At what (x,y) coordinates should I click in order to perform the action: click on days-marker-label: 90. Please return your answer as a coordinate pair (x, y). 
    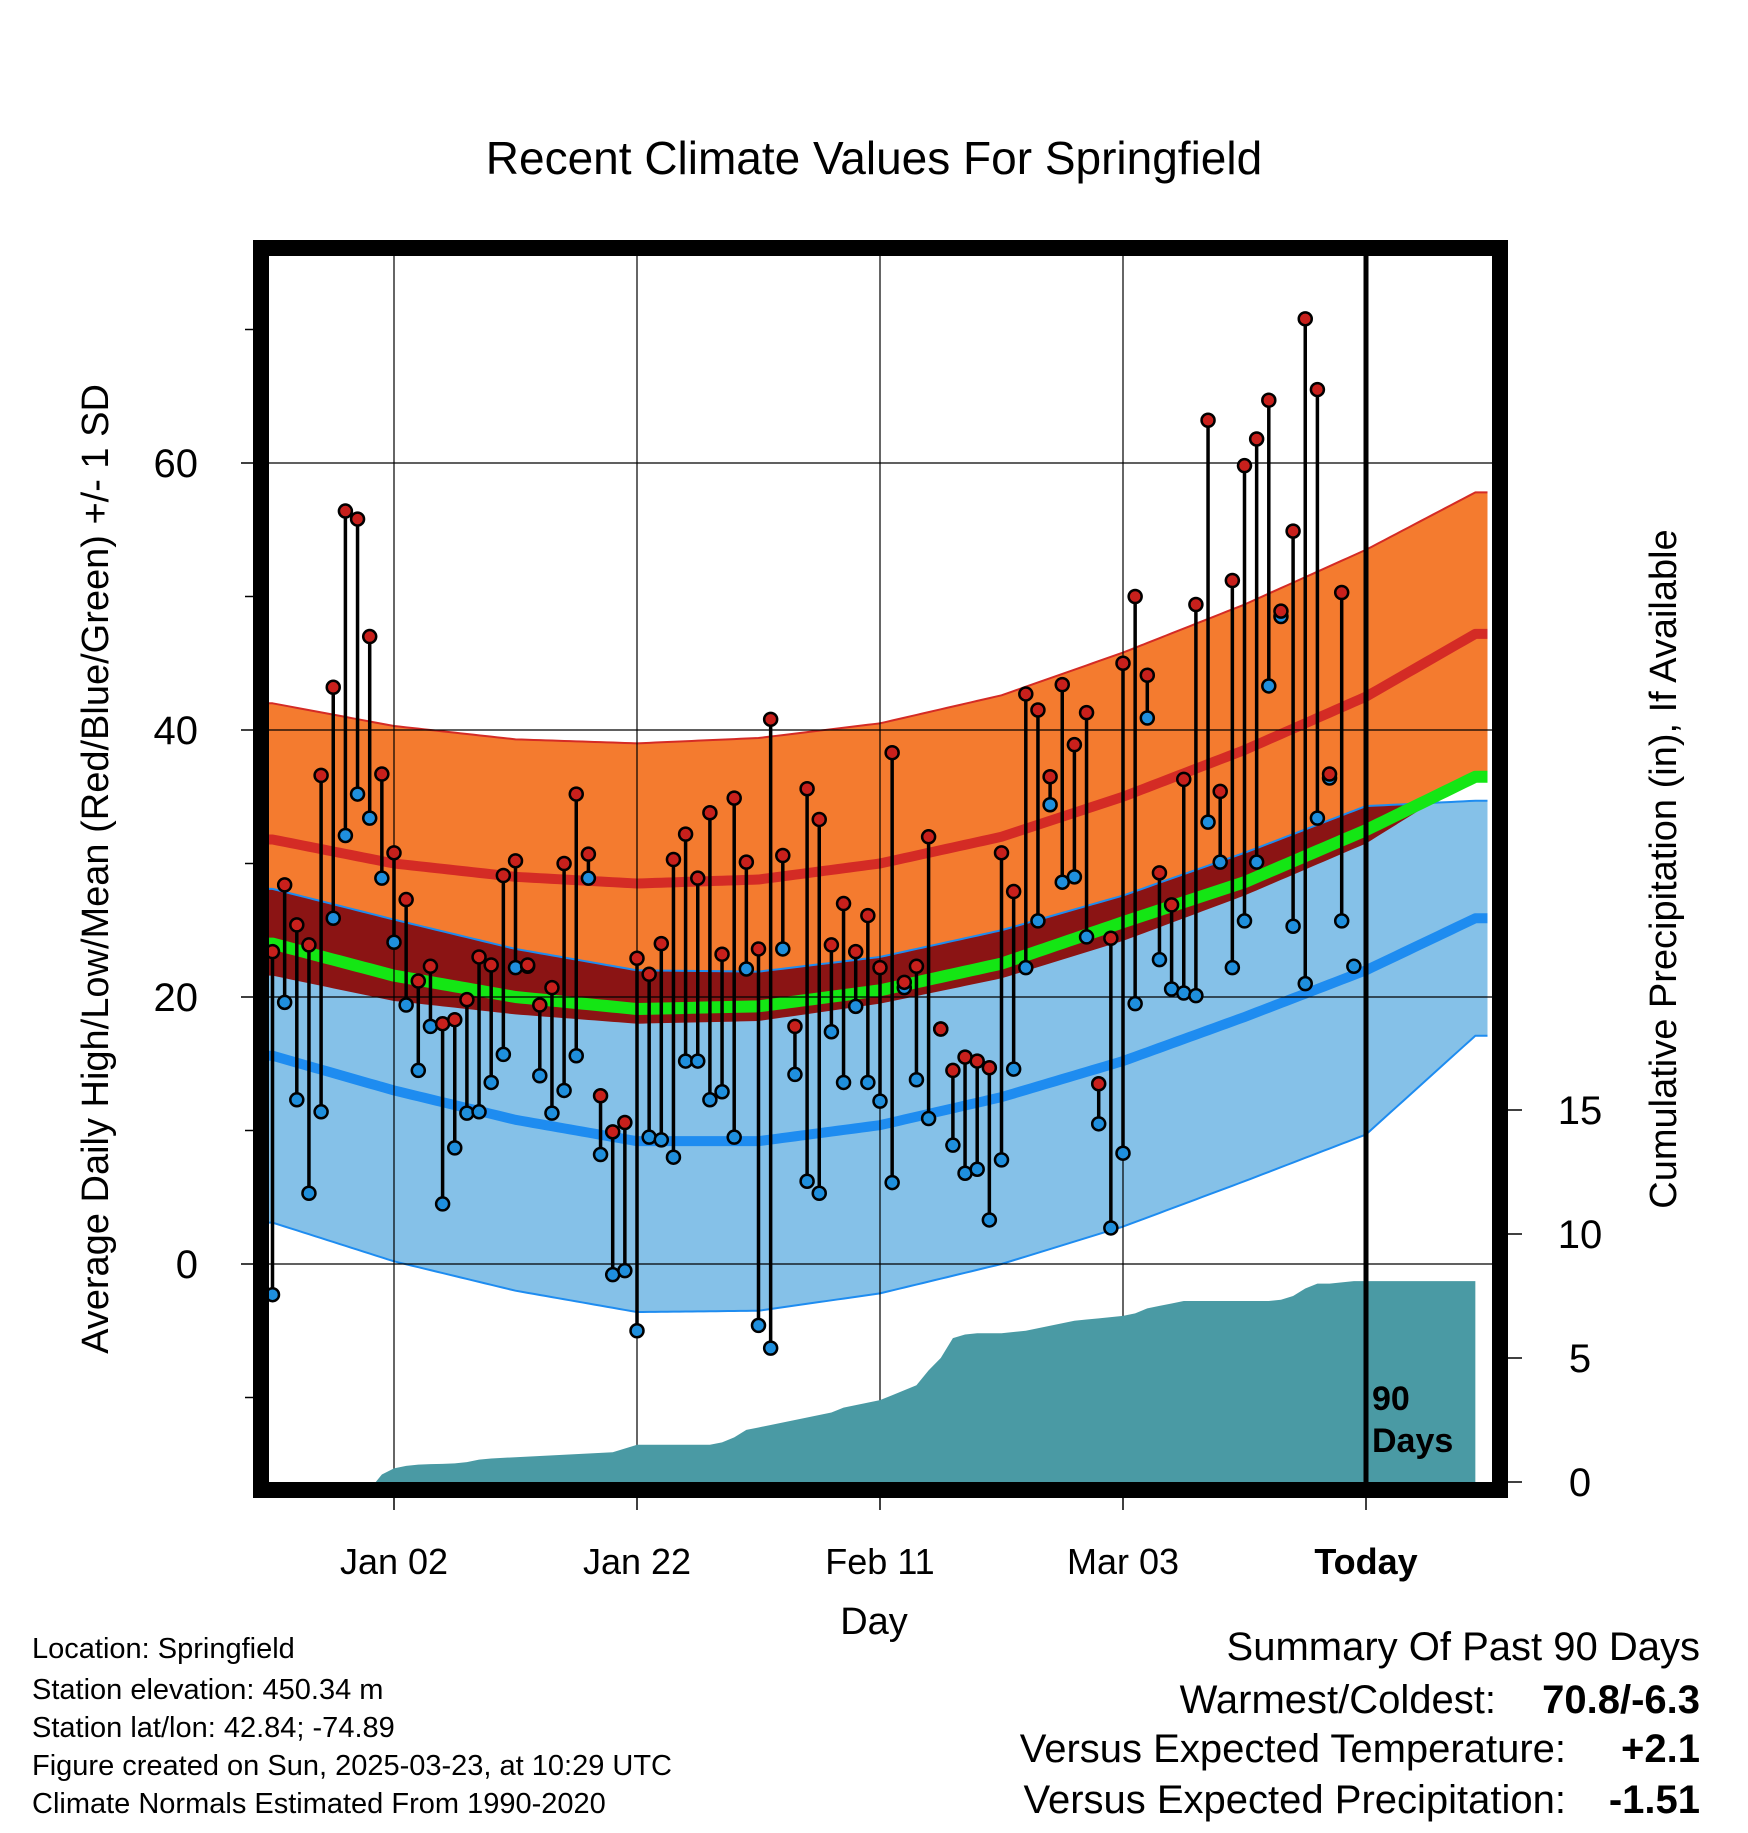
    Looking at the image, I should click on (1391, 1399).